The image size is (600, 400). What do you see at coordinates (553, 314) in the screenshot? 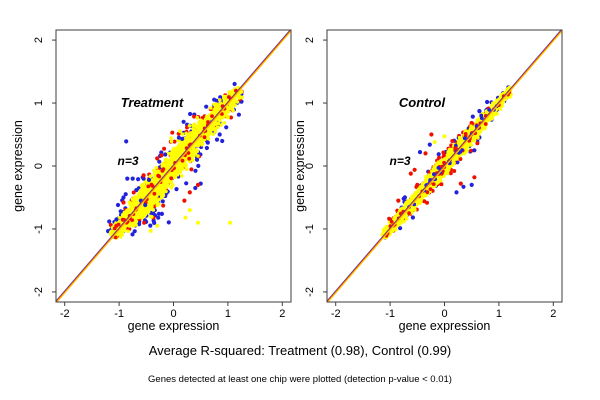
I see `x-tick-label: 2` at bounding box center [553, 314].